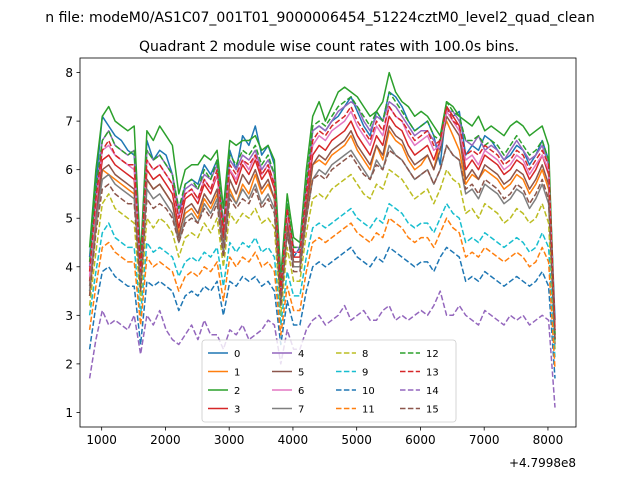  Describe the element at coordinates (329, 381) in the screenshot. I see `legend-box` at that location.